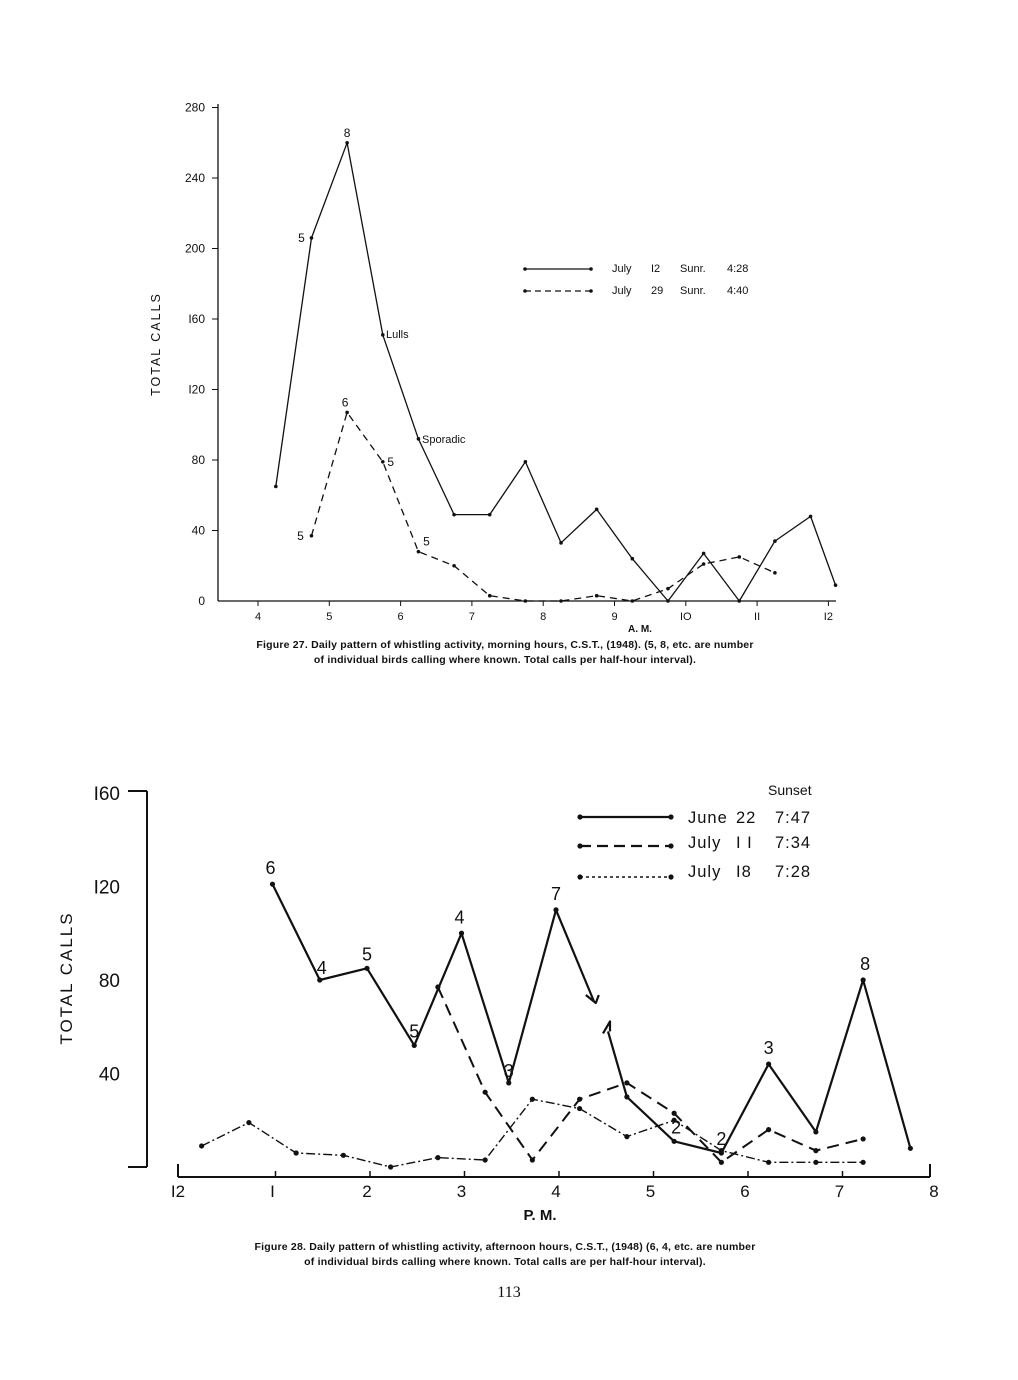 This screenshot has height=1380, width=1018. Describe the element at coordinates (640, 629) in the screenshot. I see `fig27-x-axis-label: A. M.` at that location.